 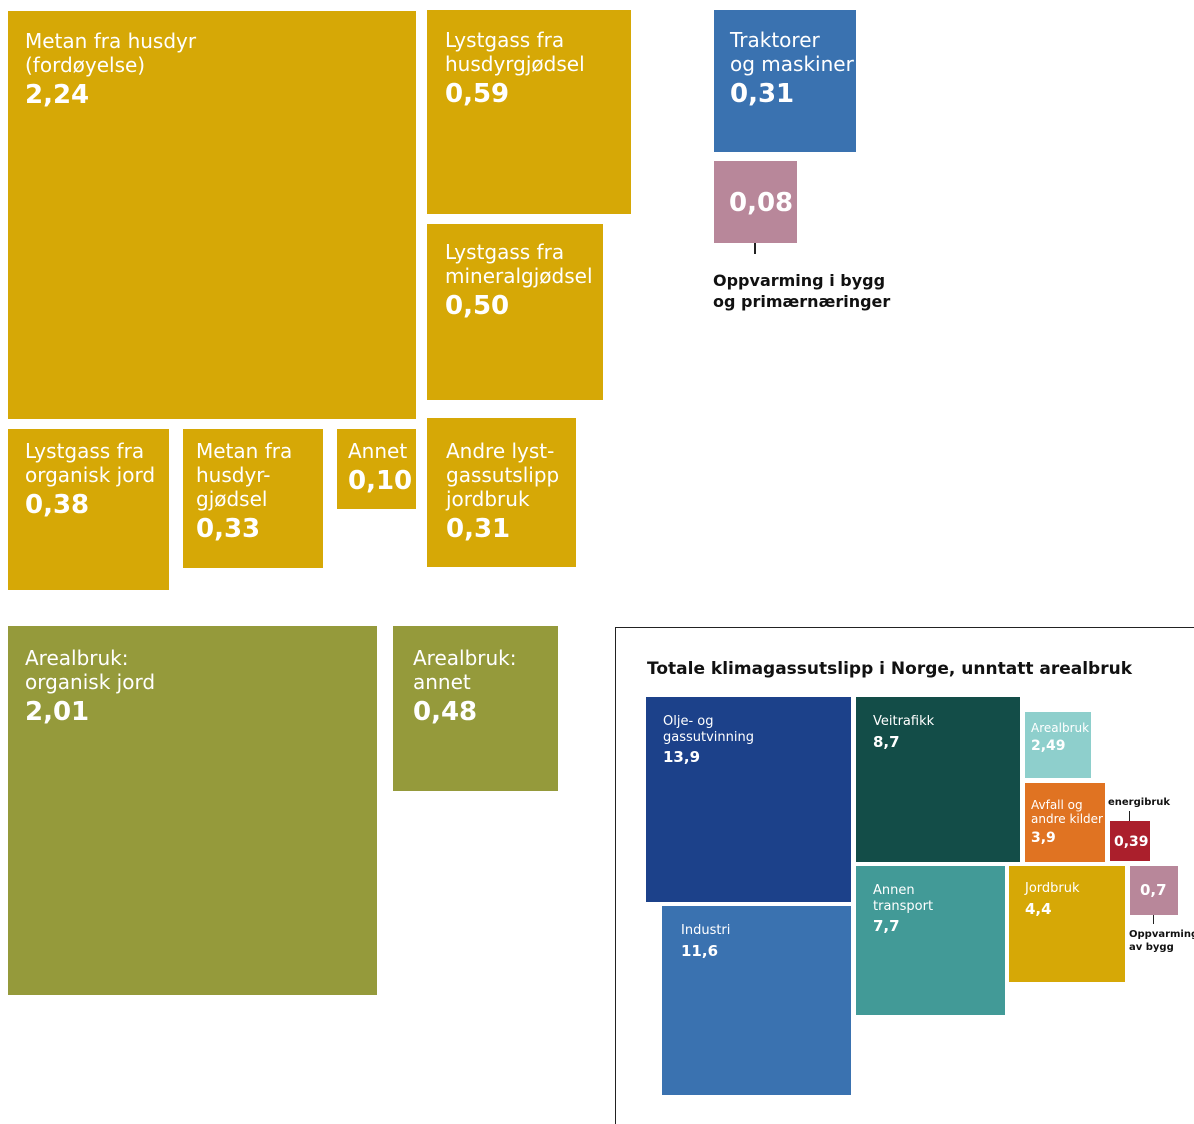 I want to click on tile-label: husdyr-, so click(x=233, y=475).